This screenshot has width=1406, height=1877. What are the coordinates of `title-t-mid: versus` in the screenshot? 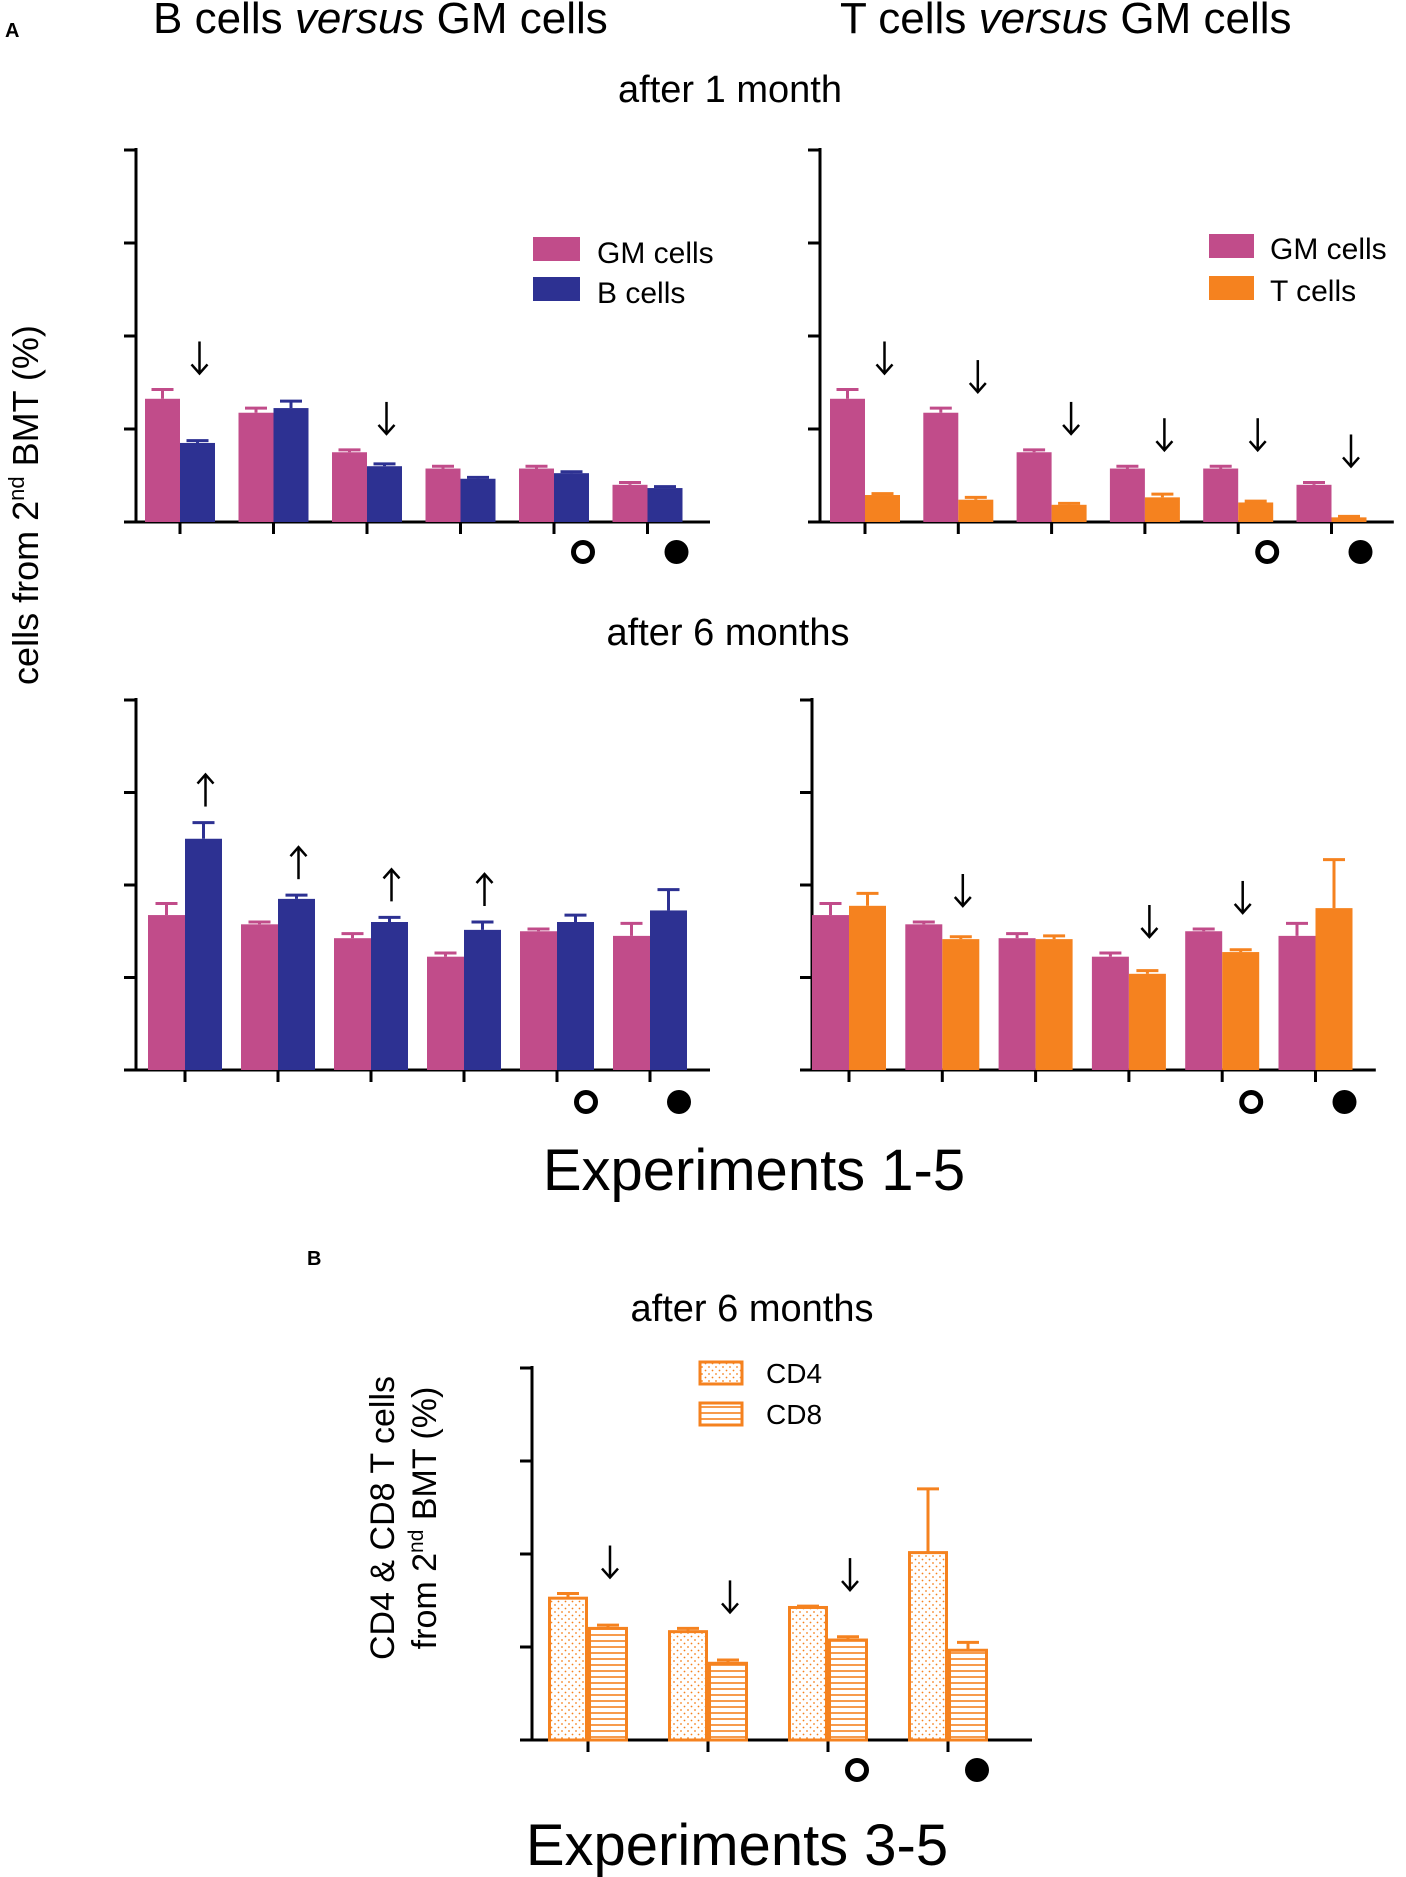 It's located at (1044, 21).